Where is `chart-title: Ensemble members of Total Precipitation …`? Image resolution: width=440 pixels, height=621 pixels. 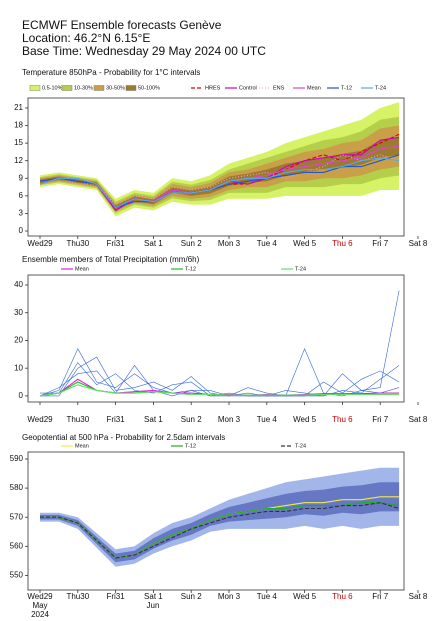
chart-title: Ensemble members of Total Precipitation … is located at coordinates (111, 259).